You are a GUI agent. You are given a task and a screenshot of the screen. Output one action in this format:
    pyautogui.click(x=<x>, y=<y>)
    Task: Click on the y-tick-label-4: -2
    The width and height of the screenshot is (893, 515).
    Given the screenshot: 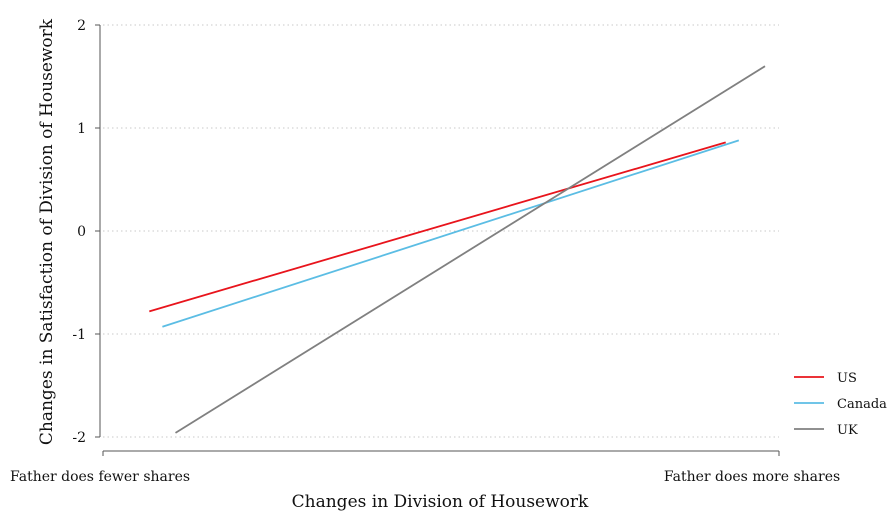 What is the action you would take?
    pyautogui.click(x=79, y=438)
    